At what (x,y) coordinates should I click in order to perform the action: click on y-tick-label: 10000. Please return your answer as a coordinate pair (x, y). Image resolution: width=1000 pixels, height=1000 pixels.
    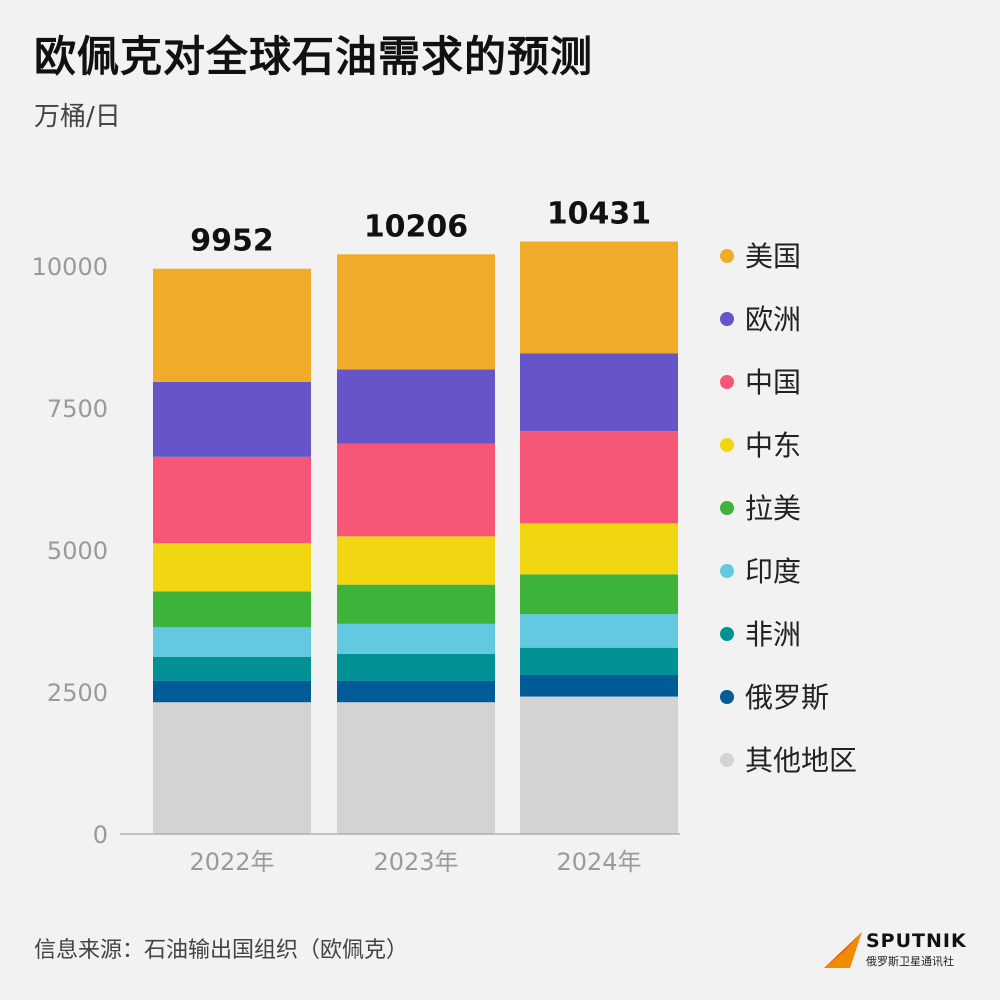
    Looking at the image, I should click on (70, 267).